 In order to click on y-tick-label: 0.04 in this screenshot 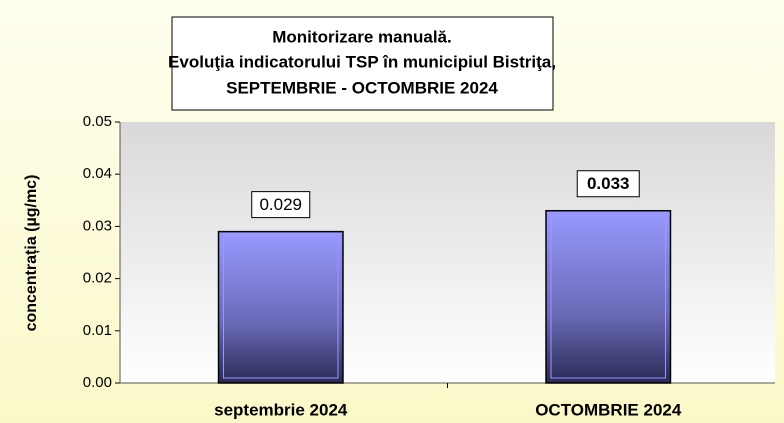, I will do `click(97, 173)`.